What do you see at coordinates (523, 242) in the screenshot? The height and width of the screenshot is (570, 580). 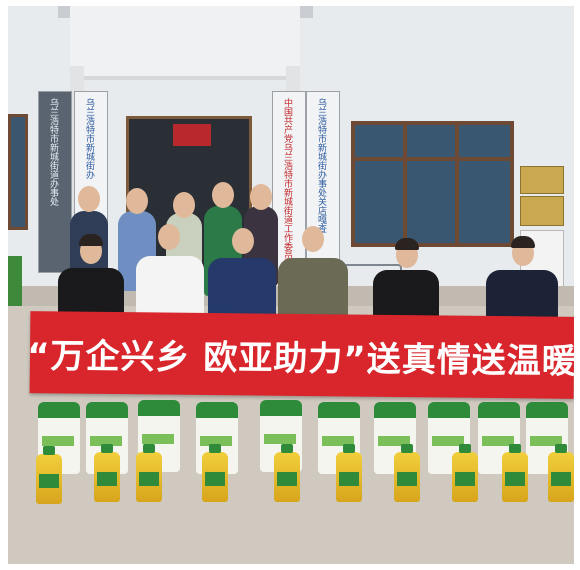 I see `person-front-6-hair` at bounding box center [523, 242].